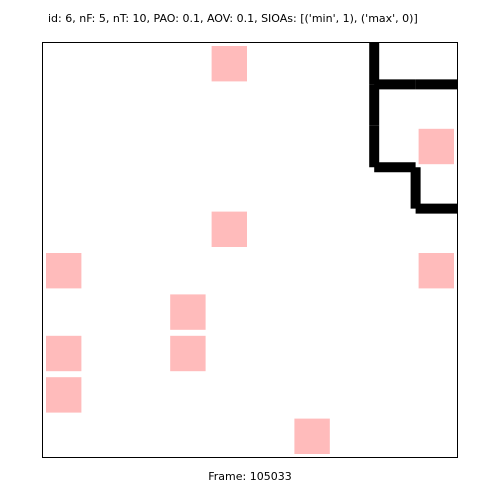 This screenshot has height=500, width=500. I want to click on frame-counter: Frame: 105033, so click(250, 476).